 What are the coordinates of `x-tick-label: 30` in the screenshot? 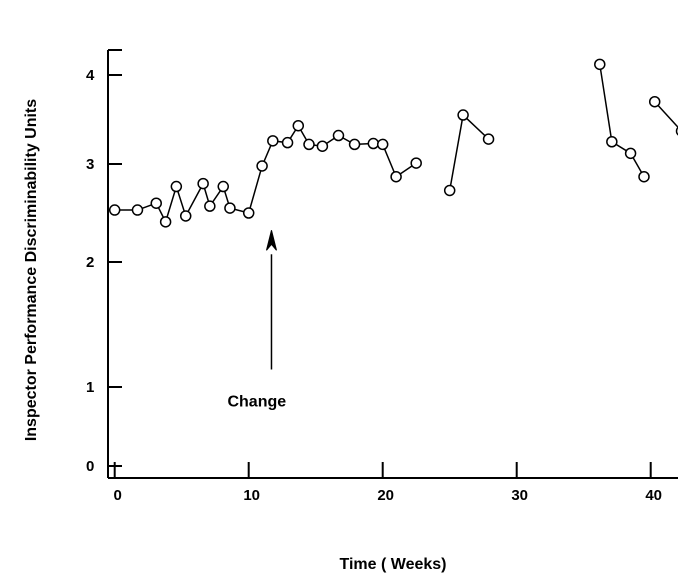 It's located at (519, 495).